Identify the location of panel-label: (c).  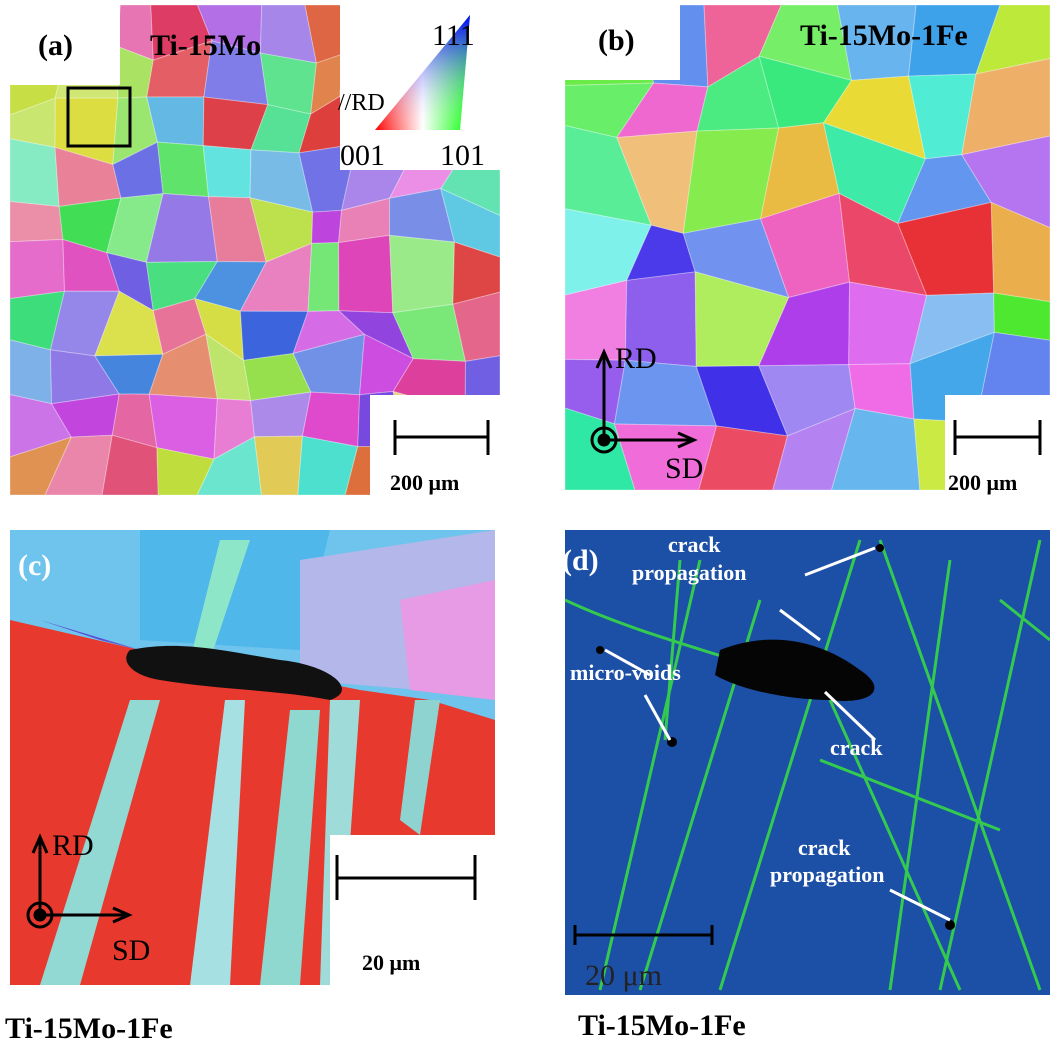
(34, 565).